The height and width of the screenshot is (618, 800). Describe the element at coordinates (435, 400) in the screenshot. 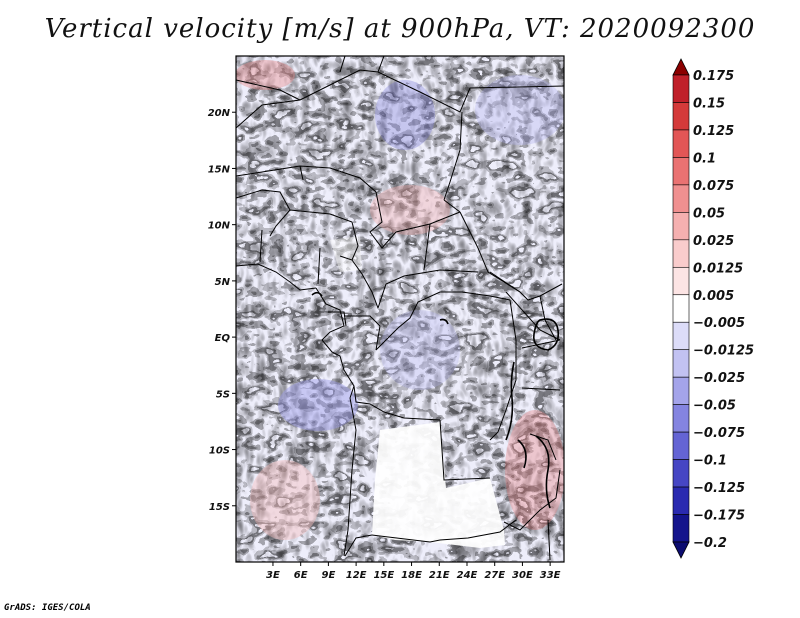

I see `lakes` at that location.